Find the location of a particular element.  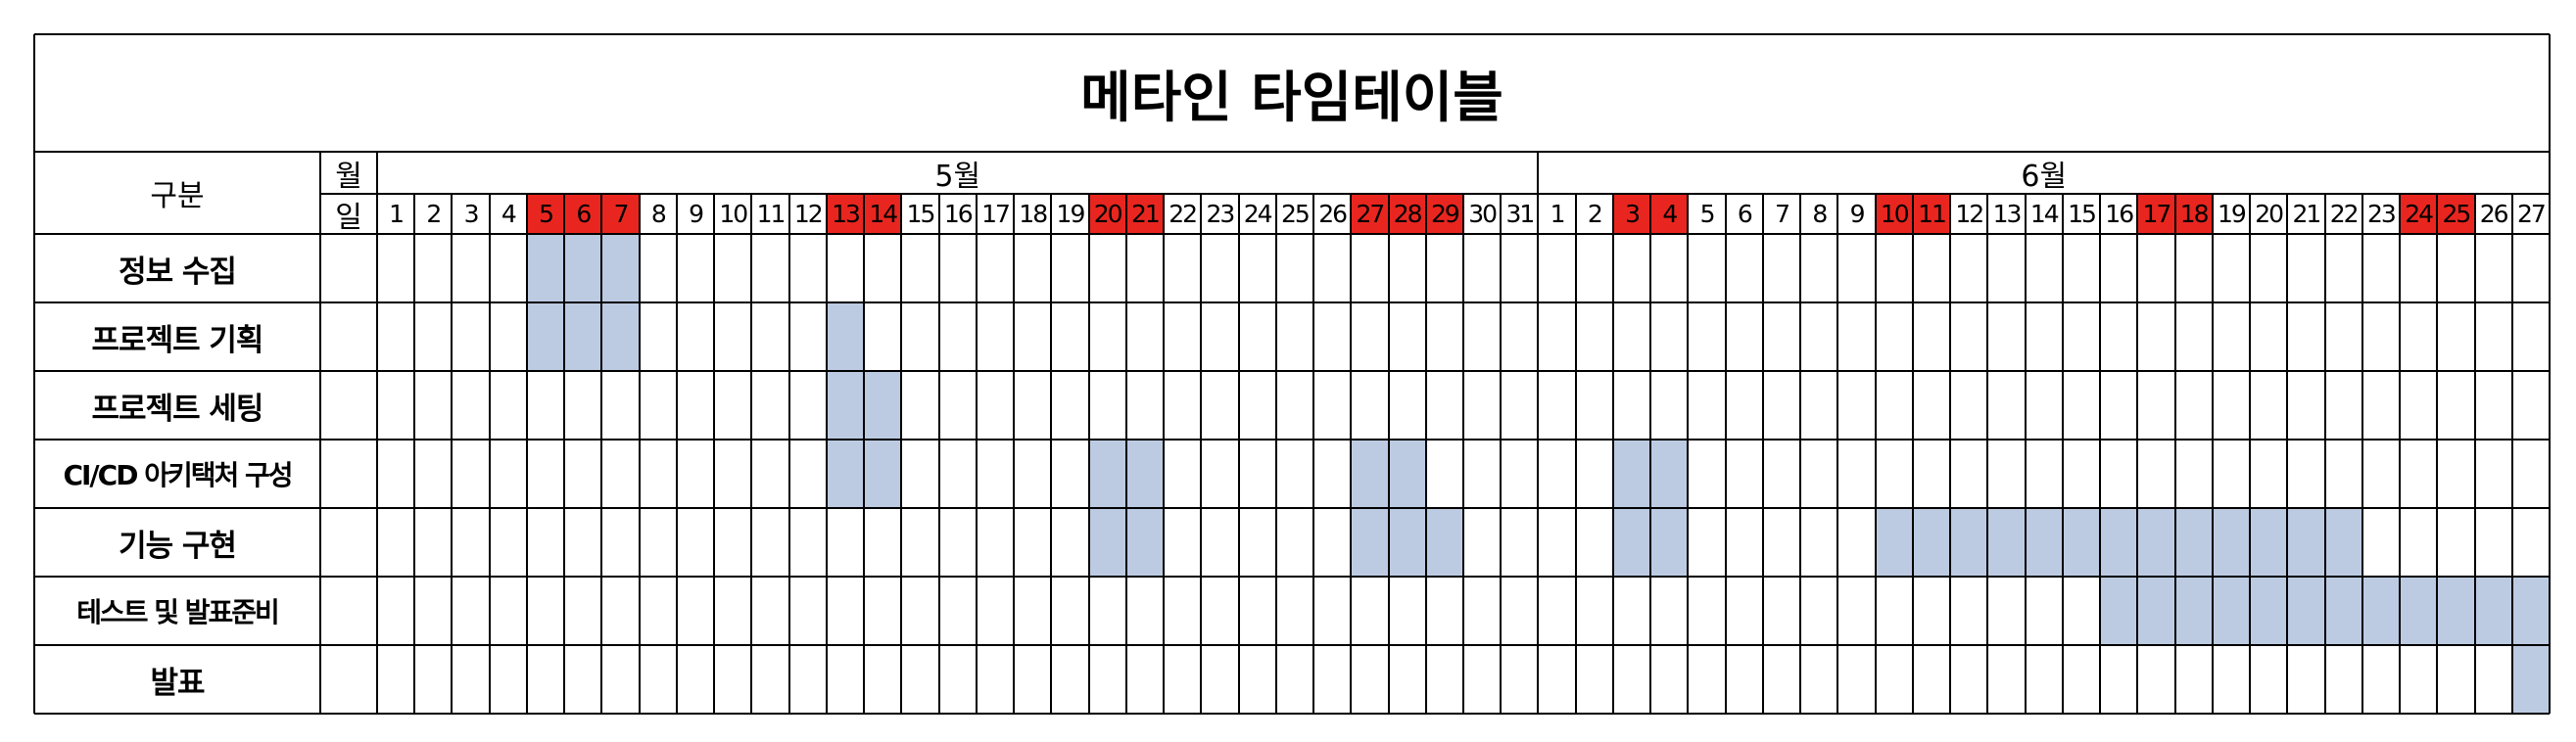

day-cell: 13 is located at coordinates (2008, 214).